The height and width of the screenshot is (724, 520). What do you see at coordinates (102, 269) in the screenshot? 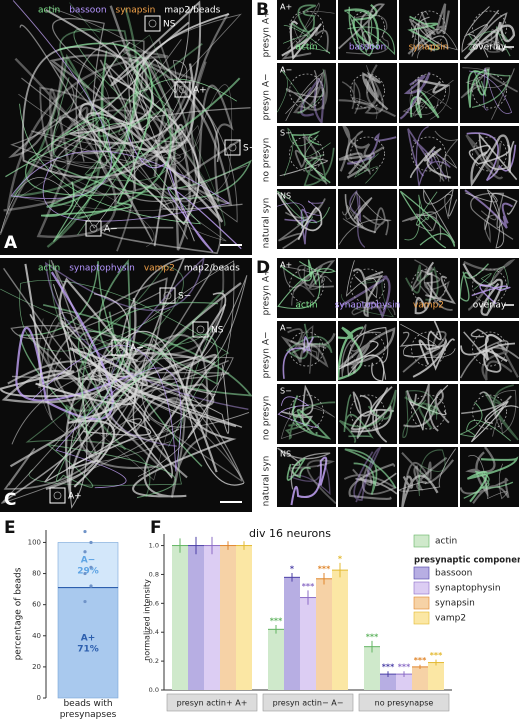
I see `channel-label: synaptophysin` at bounding box center [102, 269].